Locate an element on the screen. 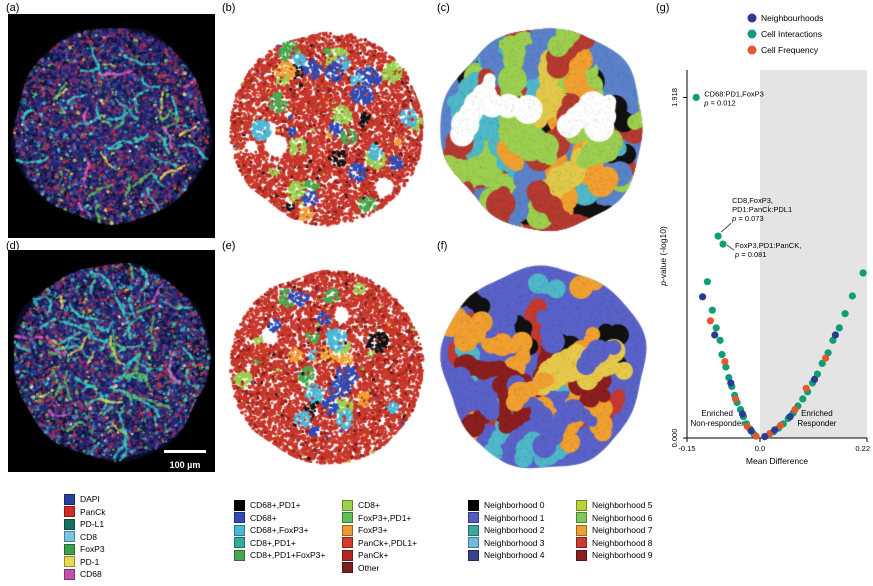  legend-label: FoxP3+ is located at coordinates (373, 530).